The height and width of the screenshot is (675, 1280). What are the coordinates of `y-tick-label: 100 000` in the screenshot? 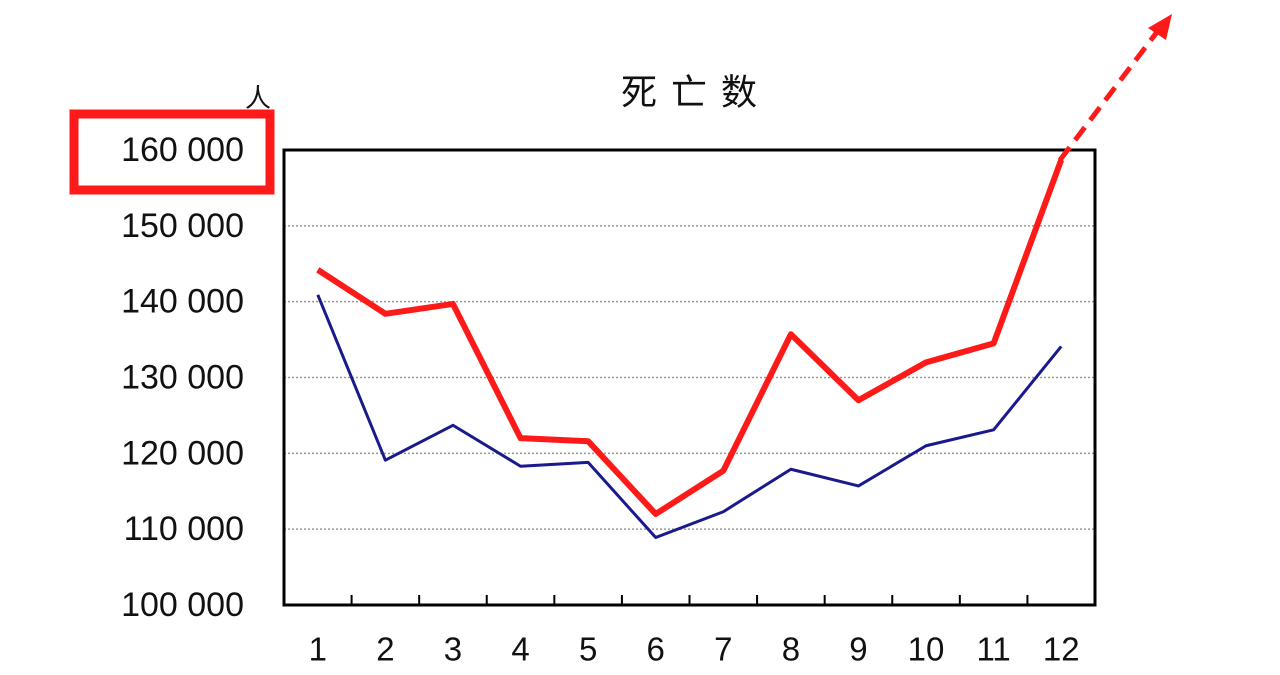 It's located at (182, 605).